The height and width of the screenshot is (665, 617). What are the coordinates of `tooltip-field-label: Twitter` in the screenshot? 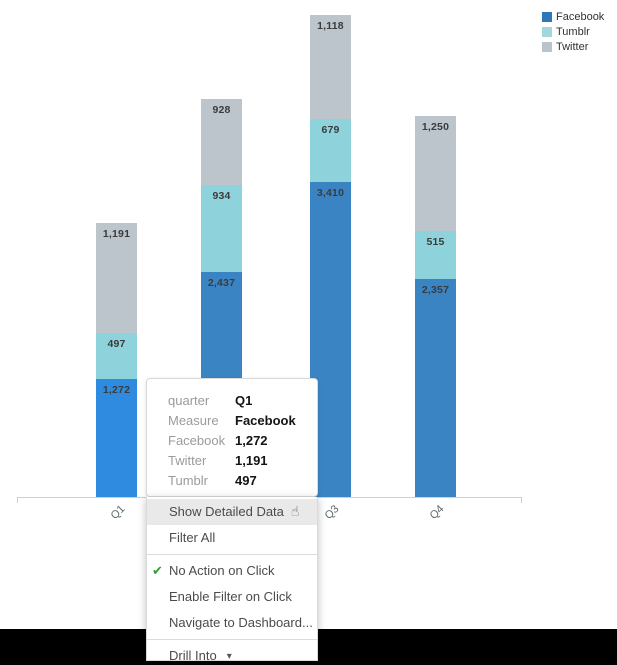 It's located at (187, 460).